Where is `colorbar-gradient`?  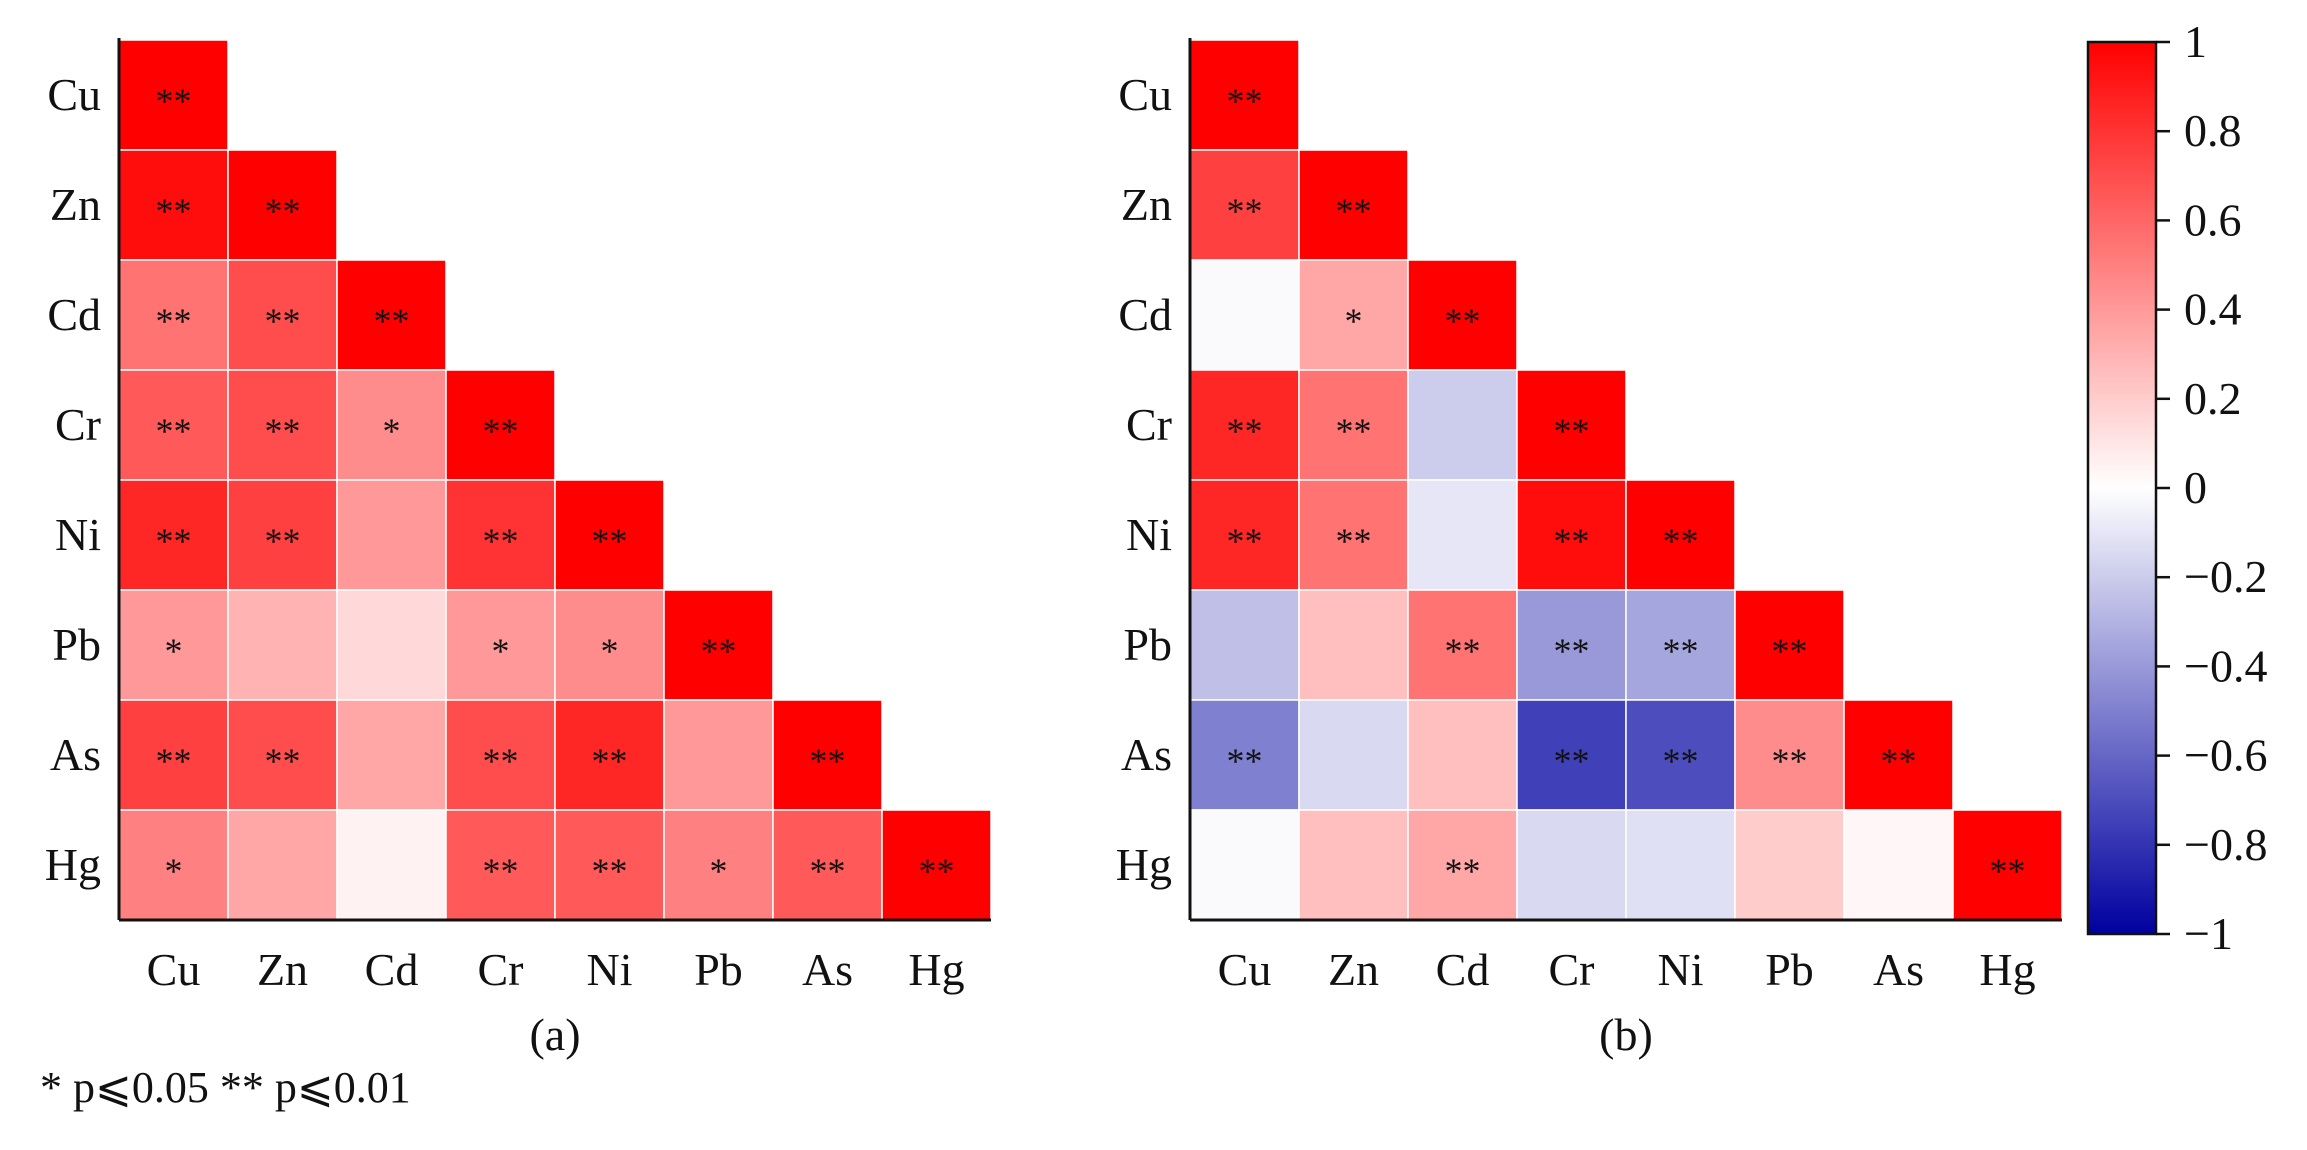
colorbar-gradient is located at coordinates (2122, 488).